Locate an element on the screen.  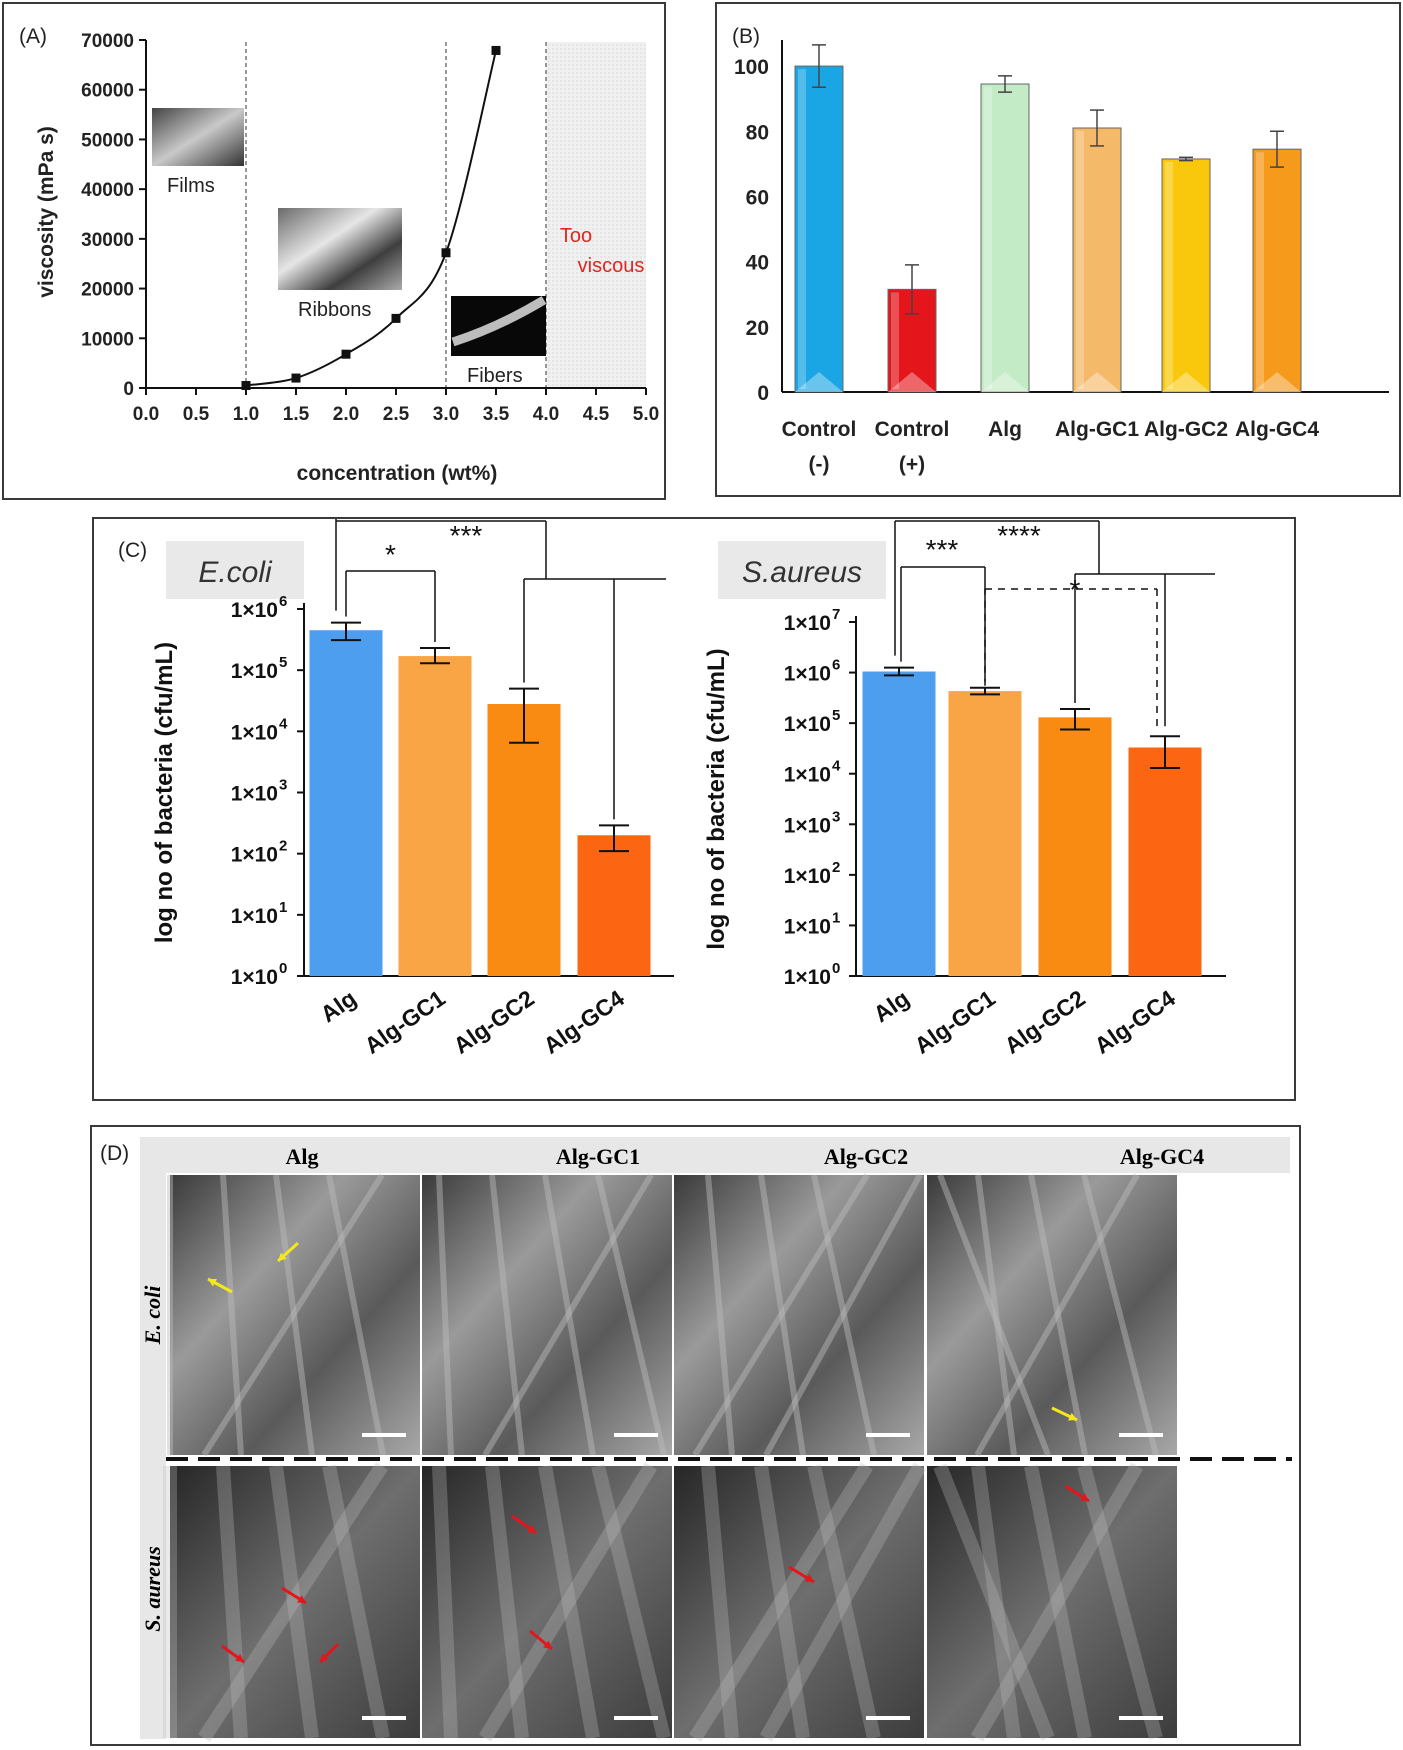
y-tick-label: 20 is located at coordinates (757, 328).